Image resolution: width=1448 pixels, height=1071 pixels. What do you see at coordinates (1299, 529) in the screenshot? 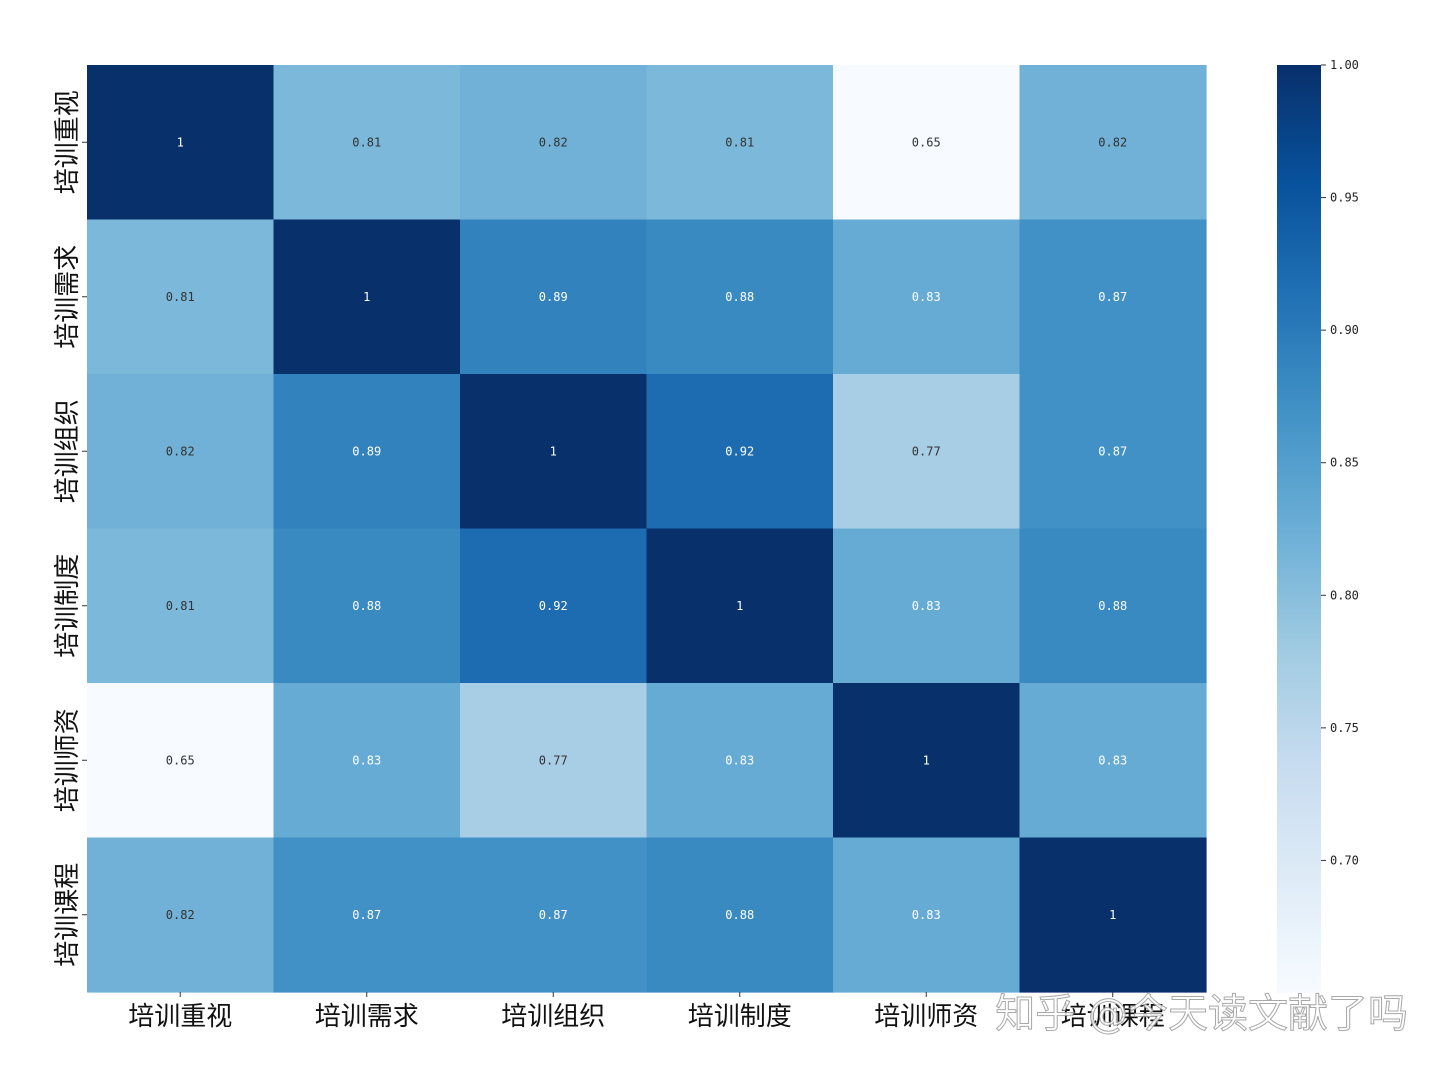
I see `colorbar-gradient` at bounding box center [1299, 529].